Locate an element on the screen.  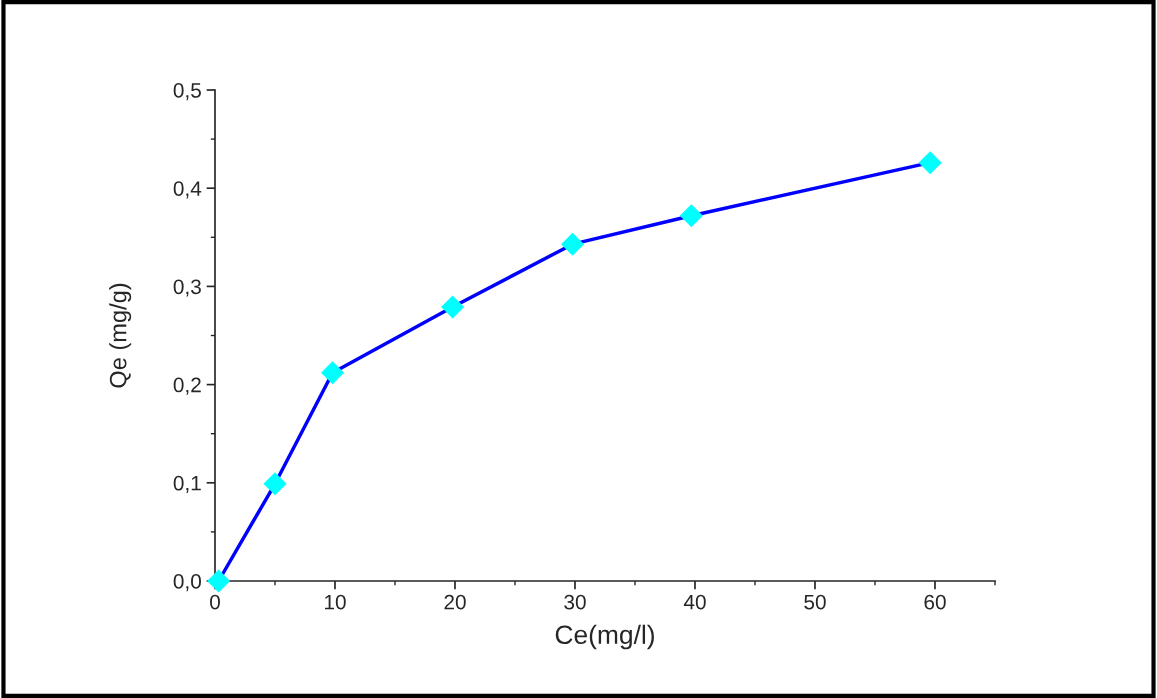
x-tick-label: 30 is located at coordinates (575, 602).